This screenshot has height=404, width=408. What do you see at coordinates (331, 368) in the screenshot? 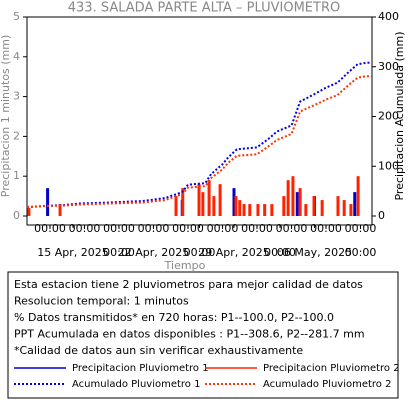
I see `legend-label: Precipitacion Pluviometro 2` at bounding box center [331, 368].